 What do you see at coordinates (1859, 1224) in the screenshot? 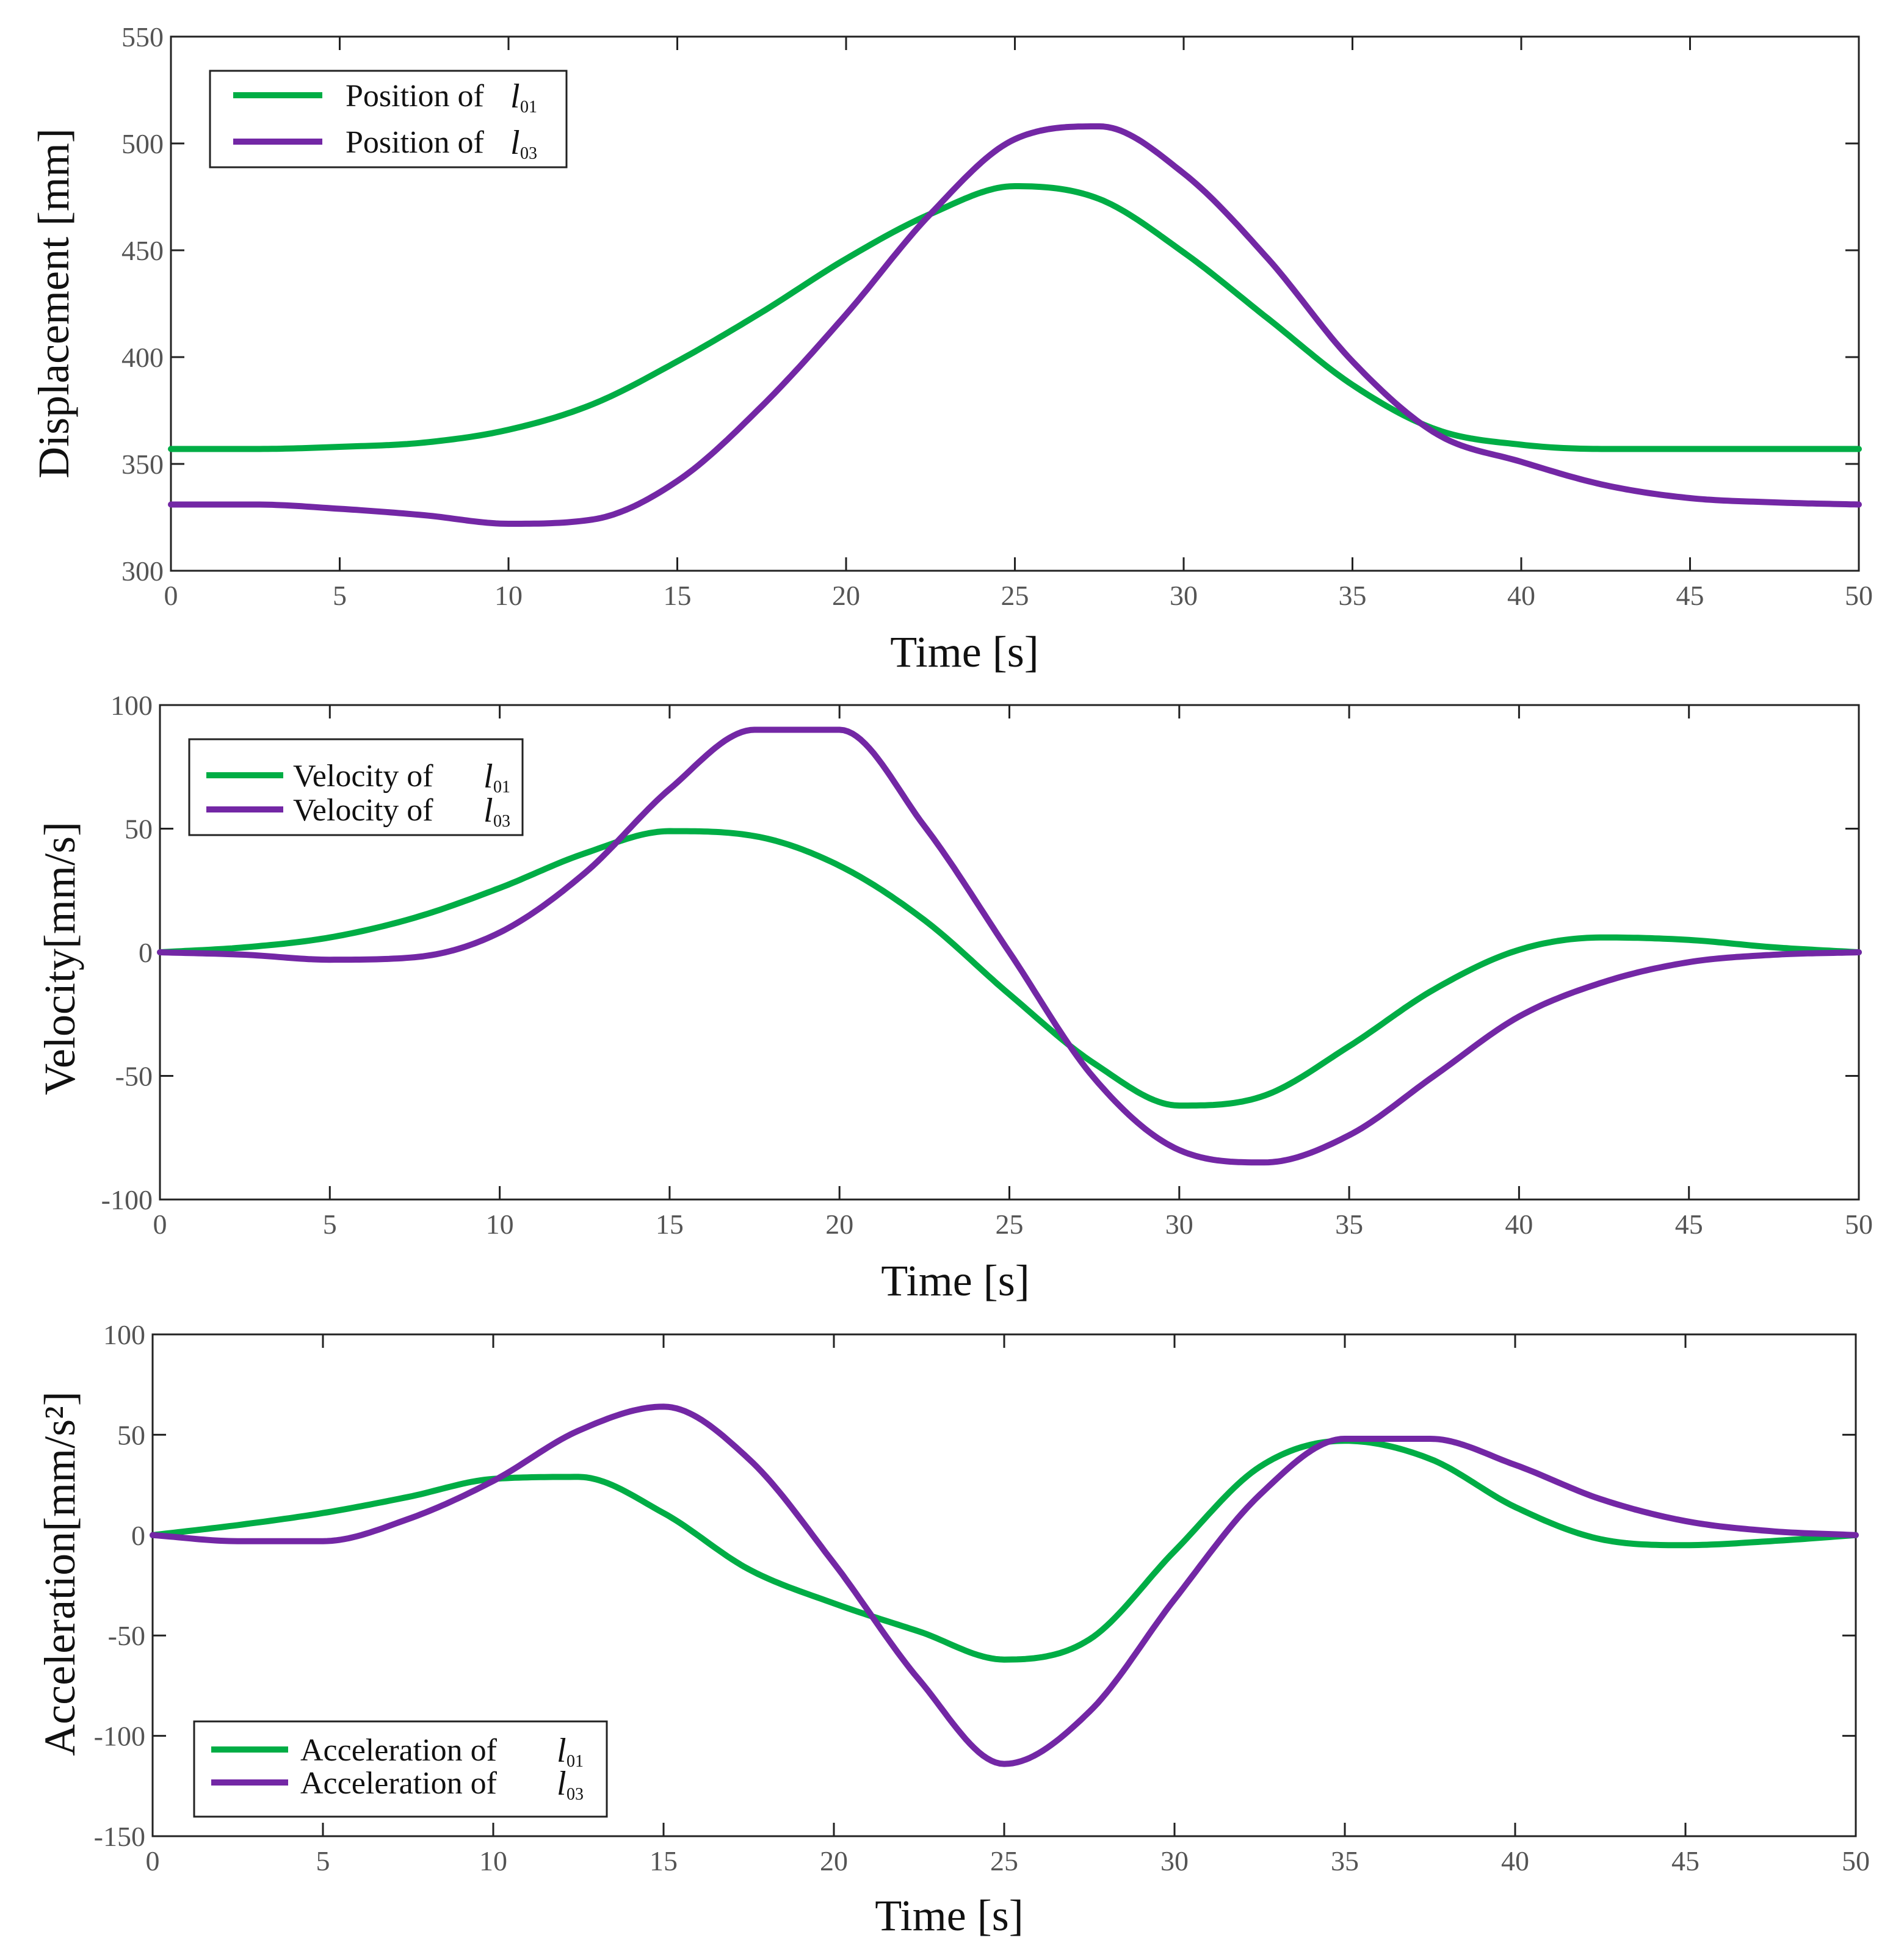
I see `velocity-x-tick-label: 50` at bounding box center [1859, 1224].